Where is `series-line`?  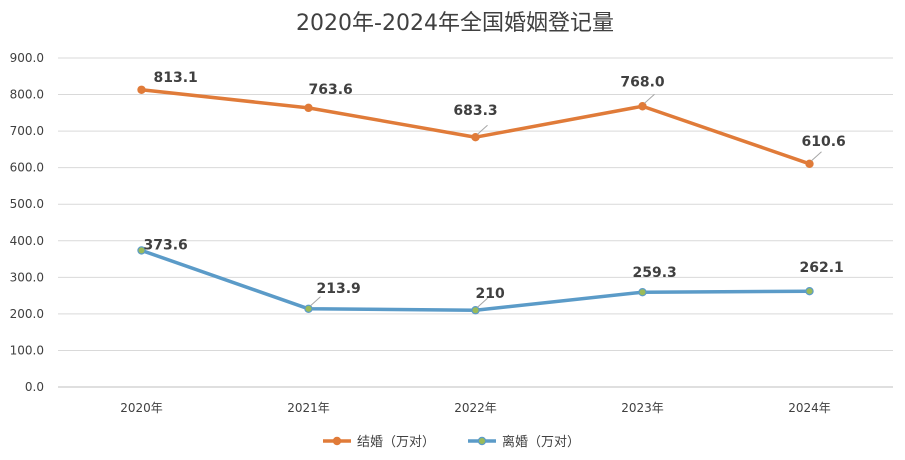
series-line is located at coordinates (476, 127).